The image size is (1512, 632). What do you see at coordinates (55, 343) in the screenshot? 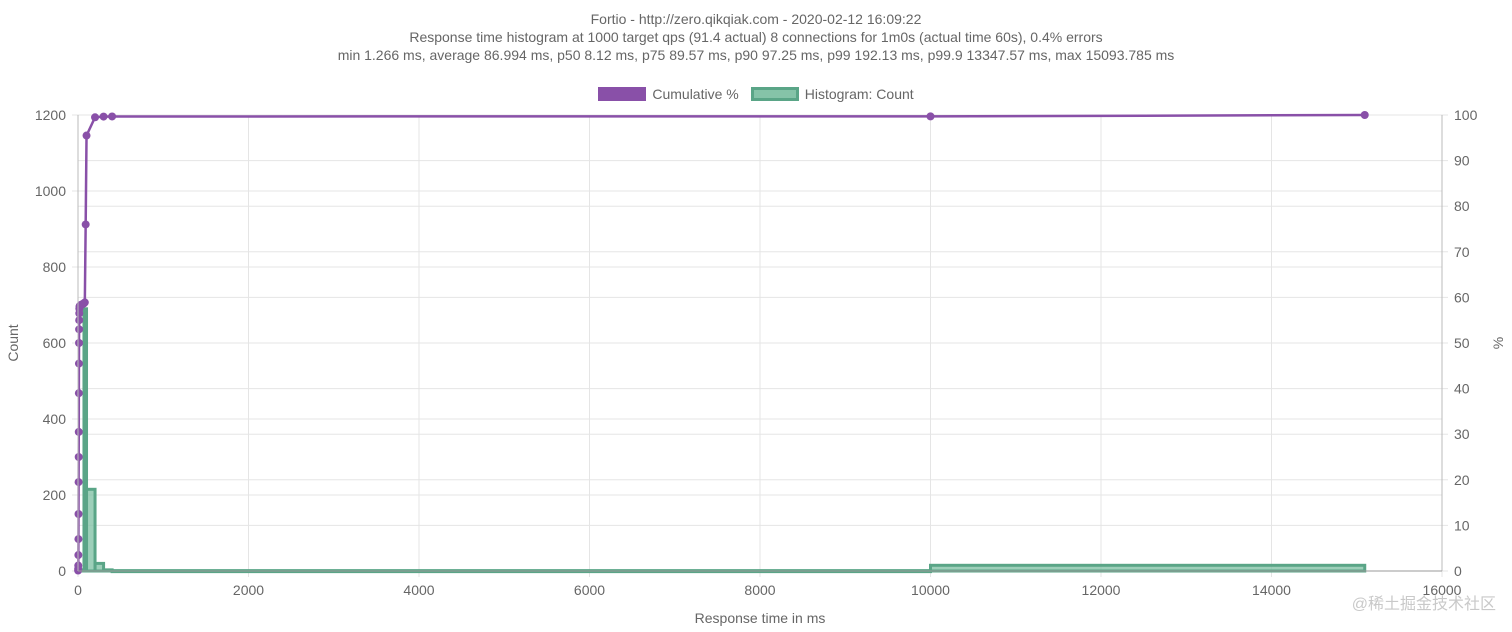
I see `y-left-tick-label: 600` at bounding box center [55, 343].